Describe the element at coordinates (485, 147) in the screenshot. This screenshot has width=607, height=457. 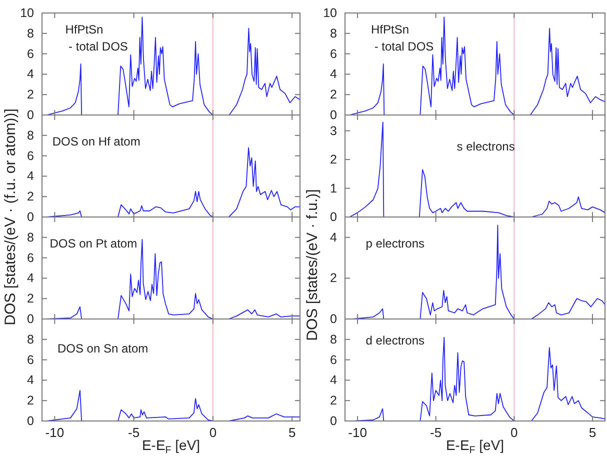
I see `annotation: s electrons` at that location.